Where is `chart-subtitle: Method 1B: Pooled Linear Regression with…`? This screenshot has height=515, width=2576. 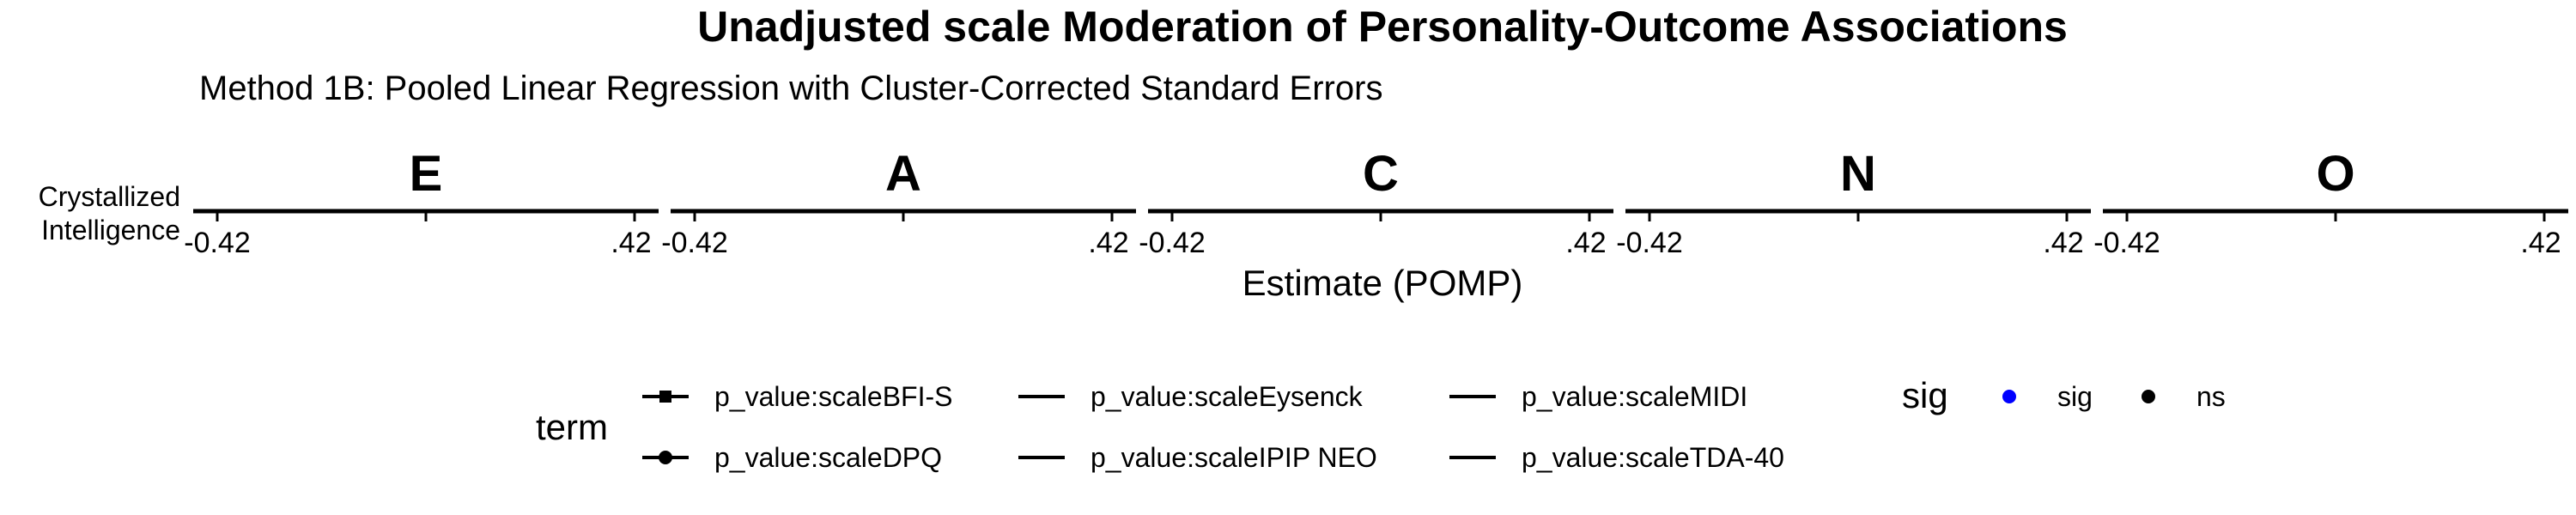 chart-subtitle: Method 1B: Pooled Linear Regression with… is located at coordinates (790, 88).